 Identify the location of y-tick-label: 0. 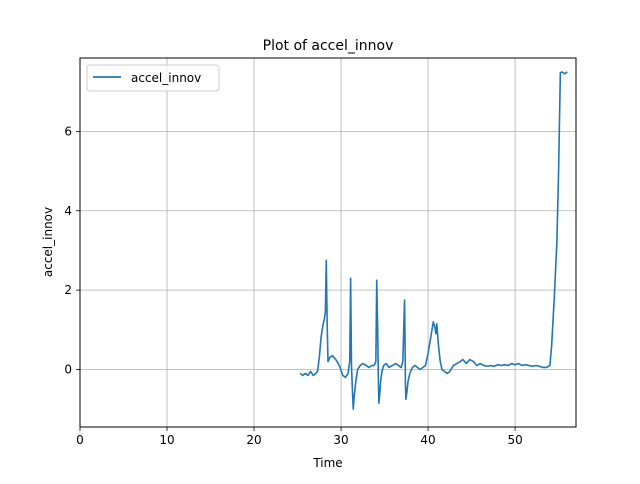
(68, 369).